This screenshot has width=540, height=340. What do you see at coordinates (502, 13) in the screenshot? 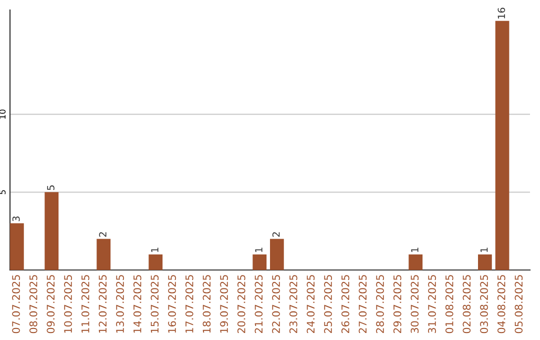
I see `data-label: 16` at bounding box center [502, 13].